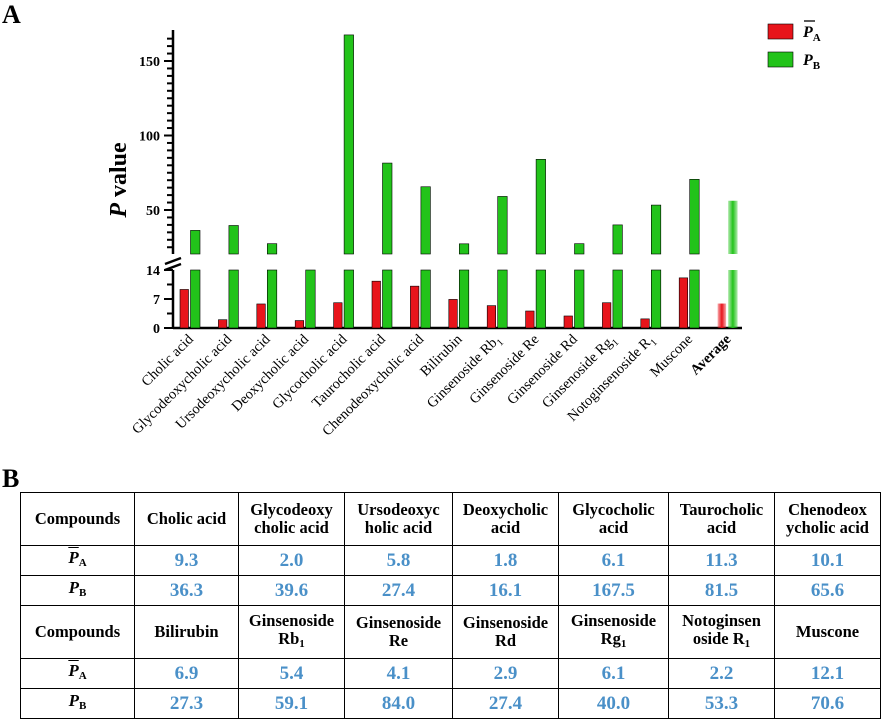  Describe the element at coordinates (721, 560) in the screenshot. I see `pa-value: 11.3` at that location.